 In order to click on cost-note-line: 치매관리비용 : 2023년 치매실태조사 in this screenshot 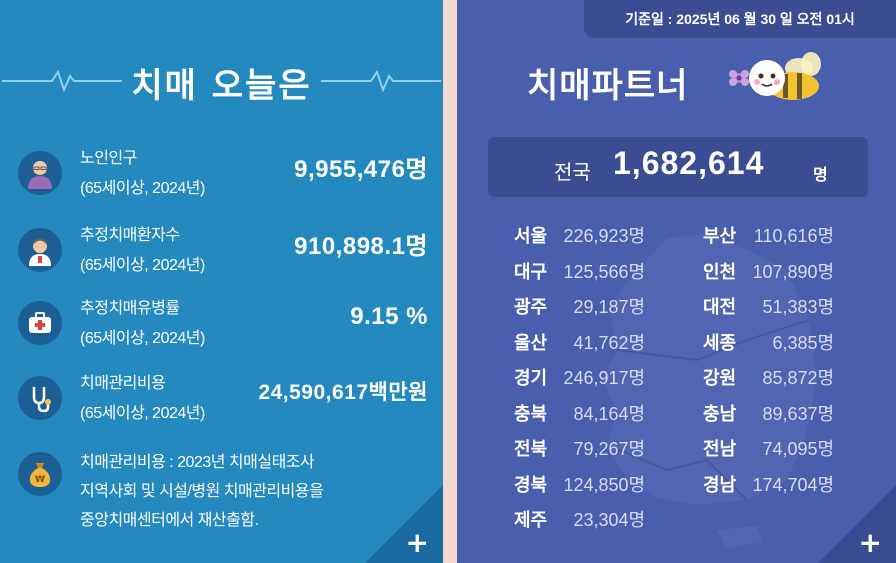, I will do `click(197, 462)`.